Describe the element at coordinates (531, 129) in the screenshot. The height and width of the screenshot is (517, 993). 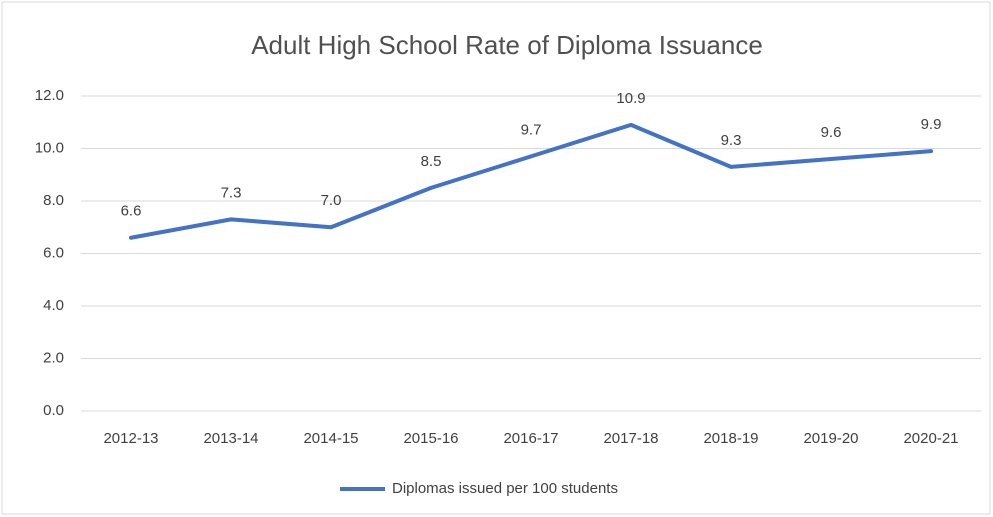
I see `data-label: 9.7` at that location.